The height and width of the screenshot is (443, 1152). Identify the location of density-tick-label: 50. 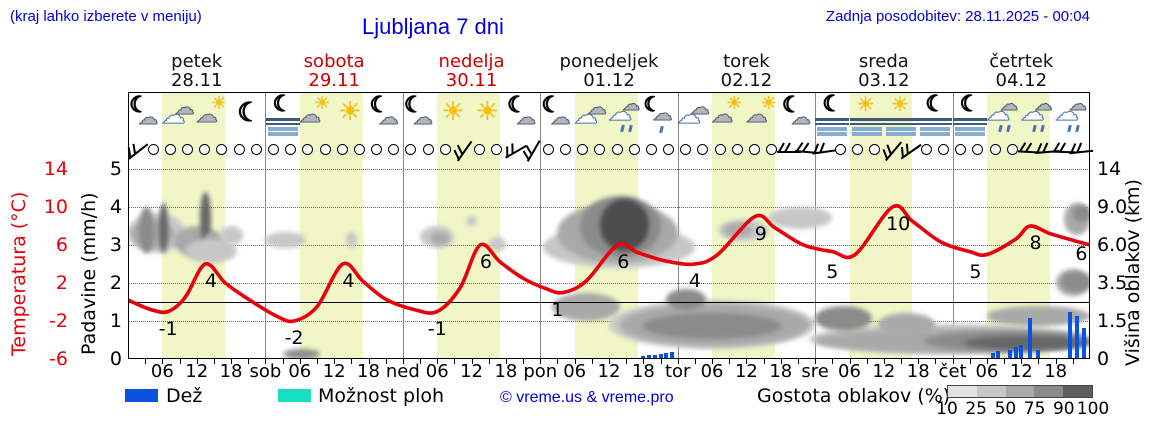
(1005, 409).